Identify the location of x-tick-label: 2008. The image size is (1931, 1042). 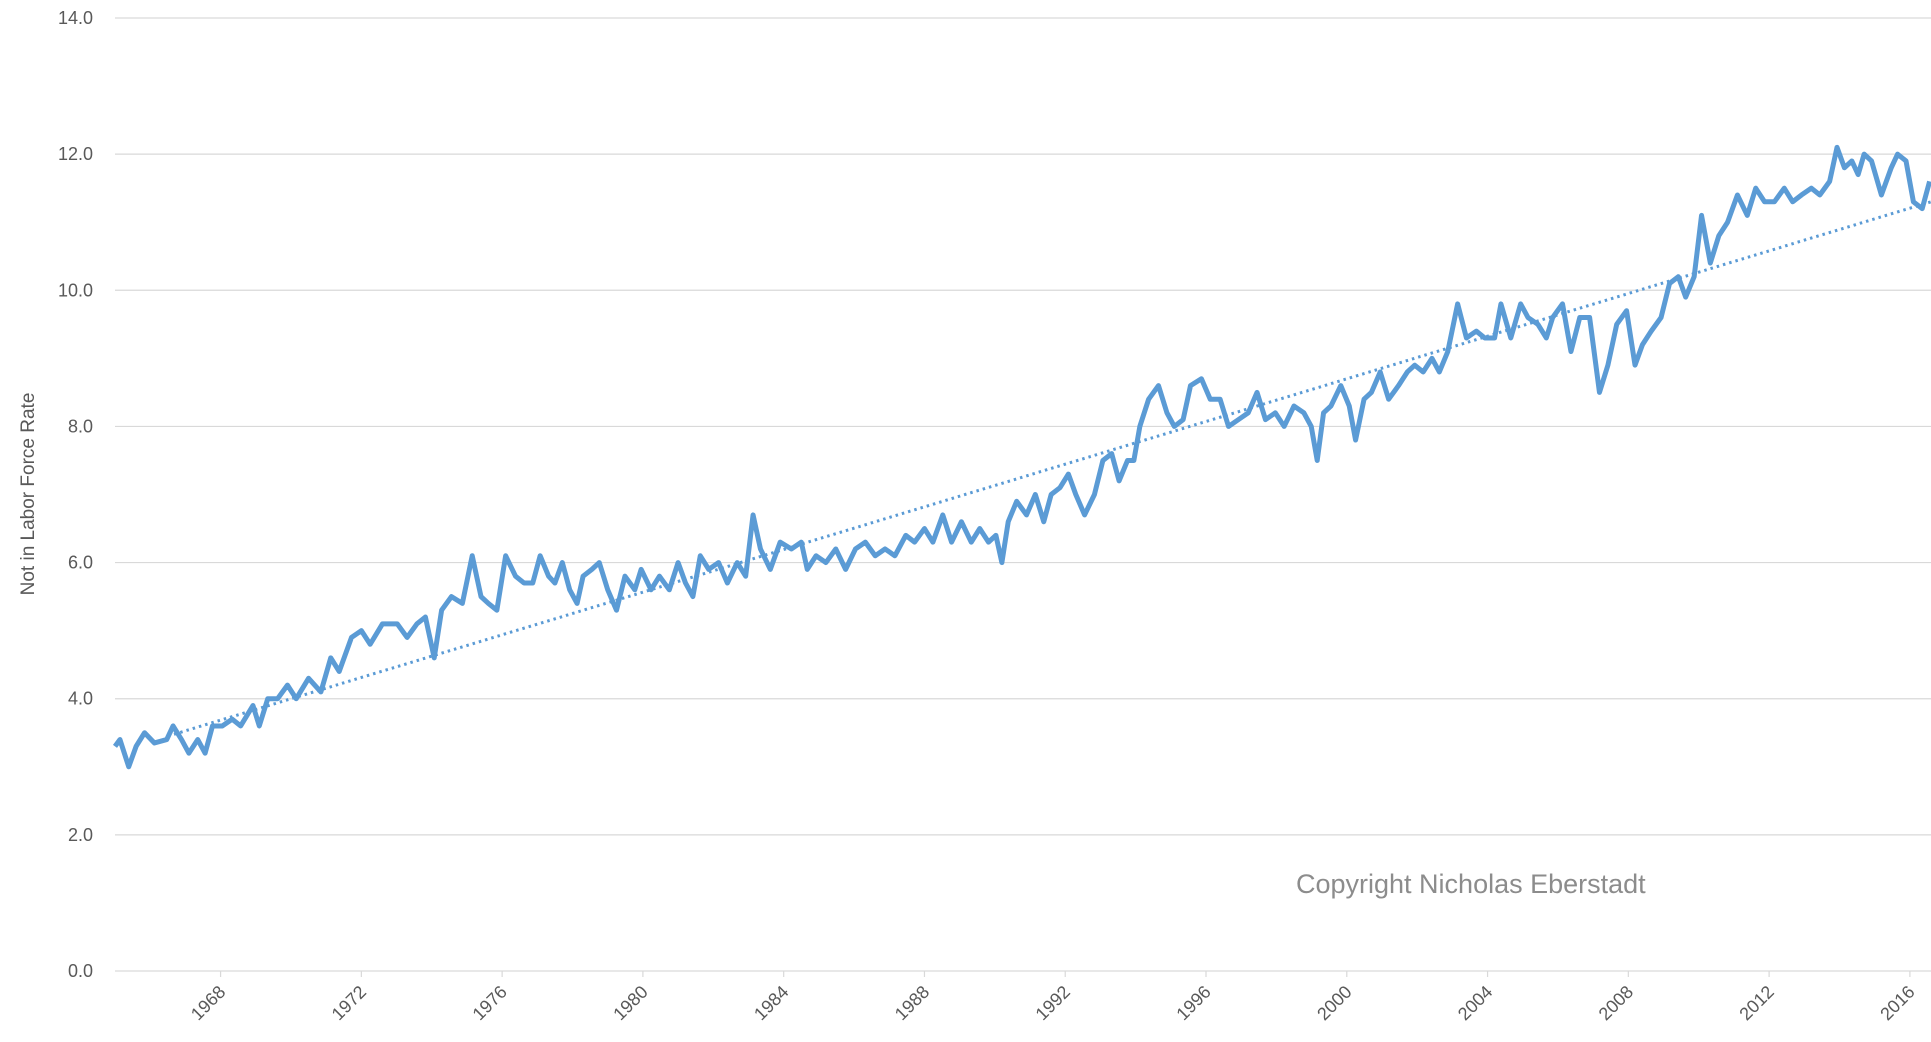
(1616, 1003).